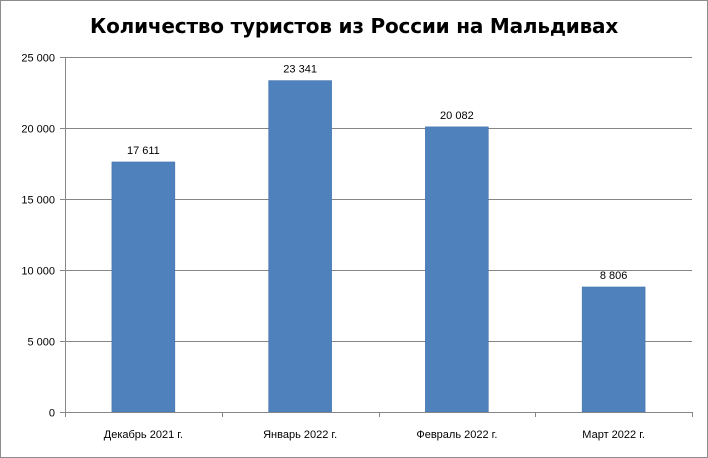  Describe the element at coordinates (38, 201) in the screenshot. I see `y-tick-label: 15 000` at that location.